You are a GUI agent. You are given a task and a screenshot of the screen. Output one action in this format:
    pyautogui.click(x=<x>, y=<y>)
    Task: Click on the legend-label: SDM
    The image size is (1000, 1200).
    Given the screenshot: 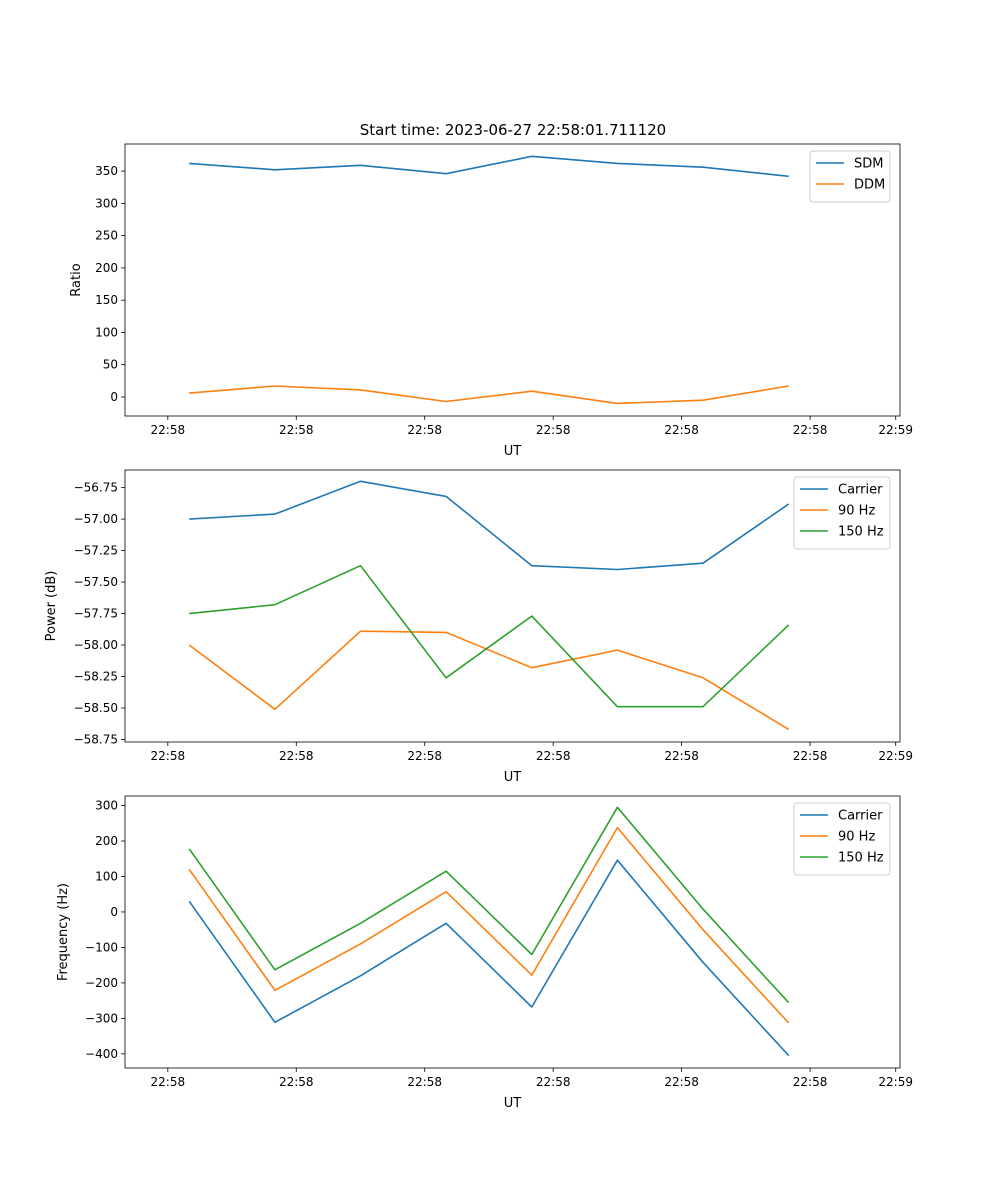 What is the action you would take?
    pyautogui.click(x=868, y=164)
    